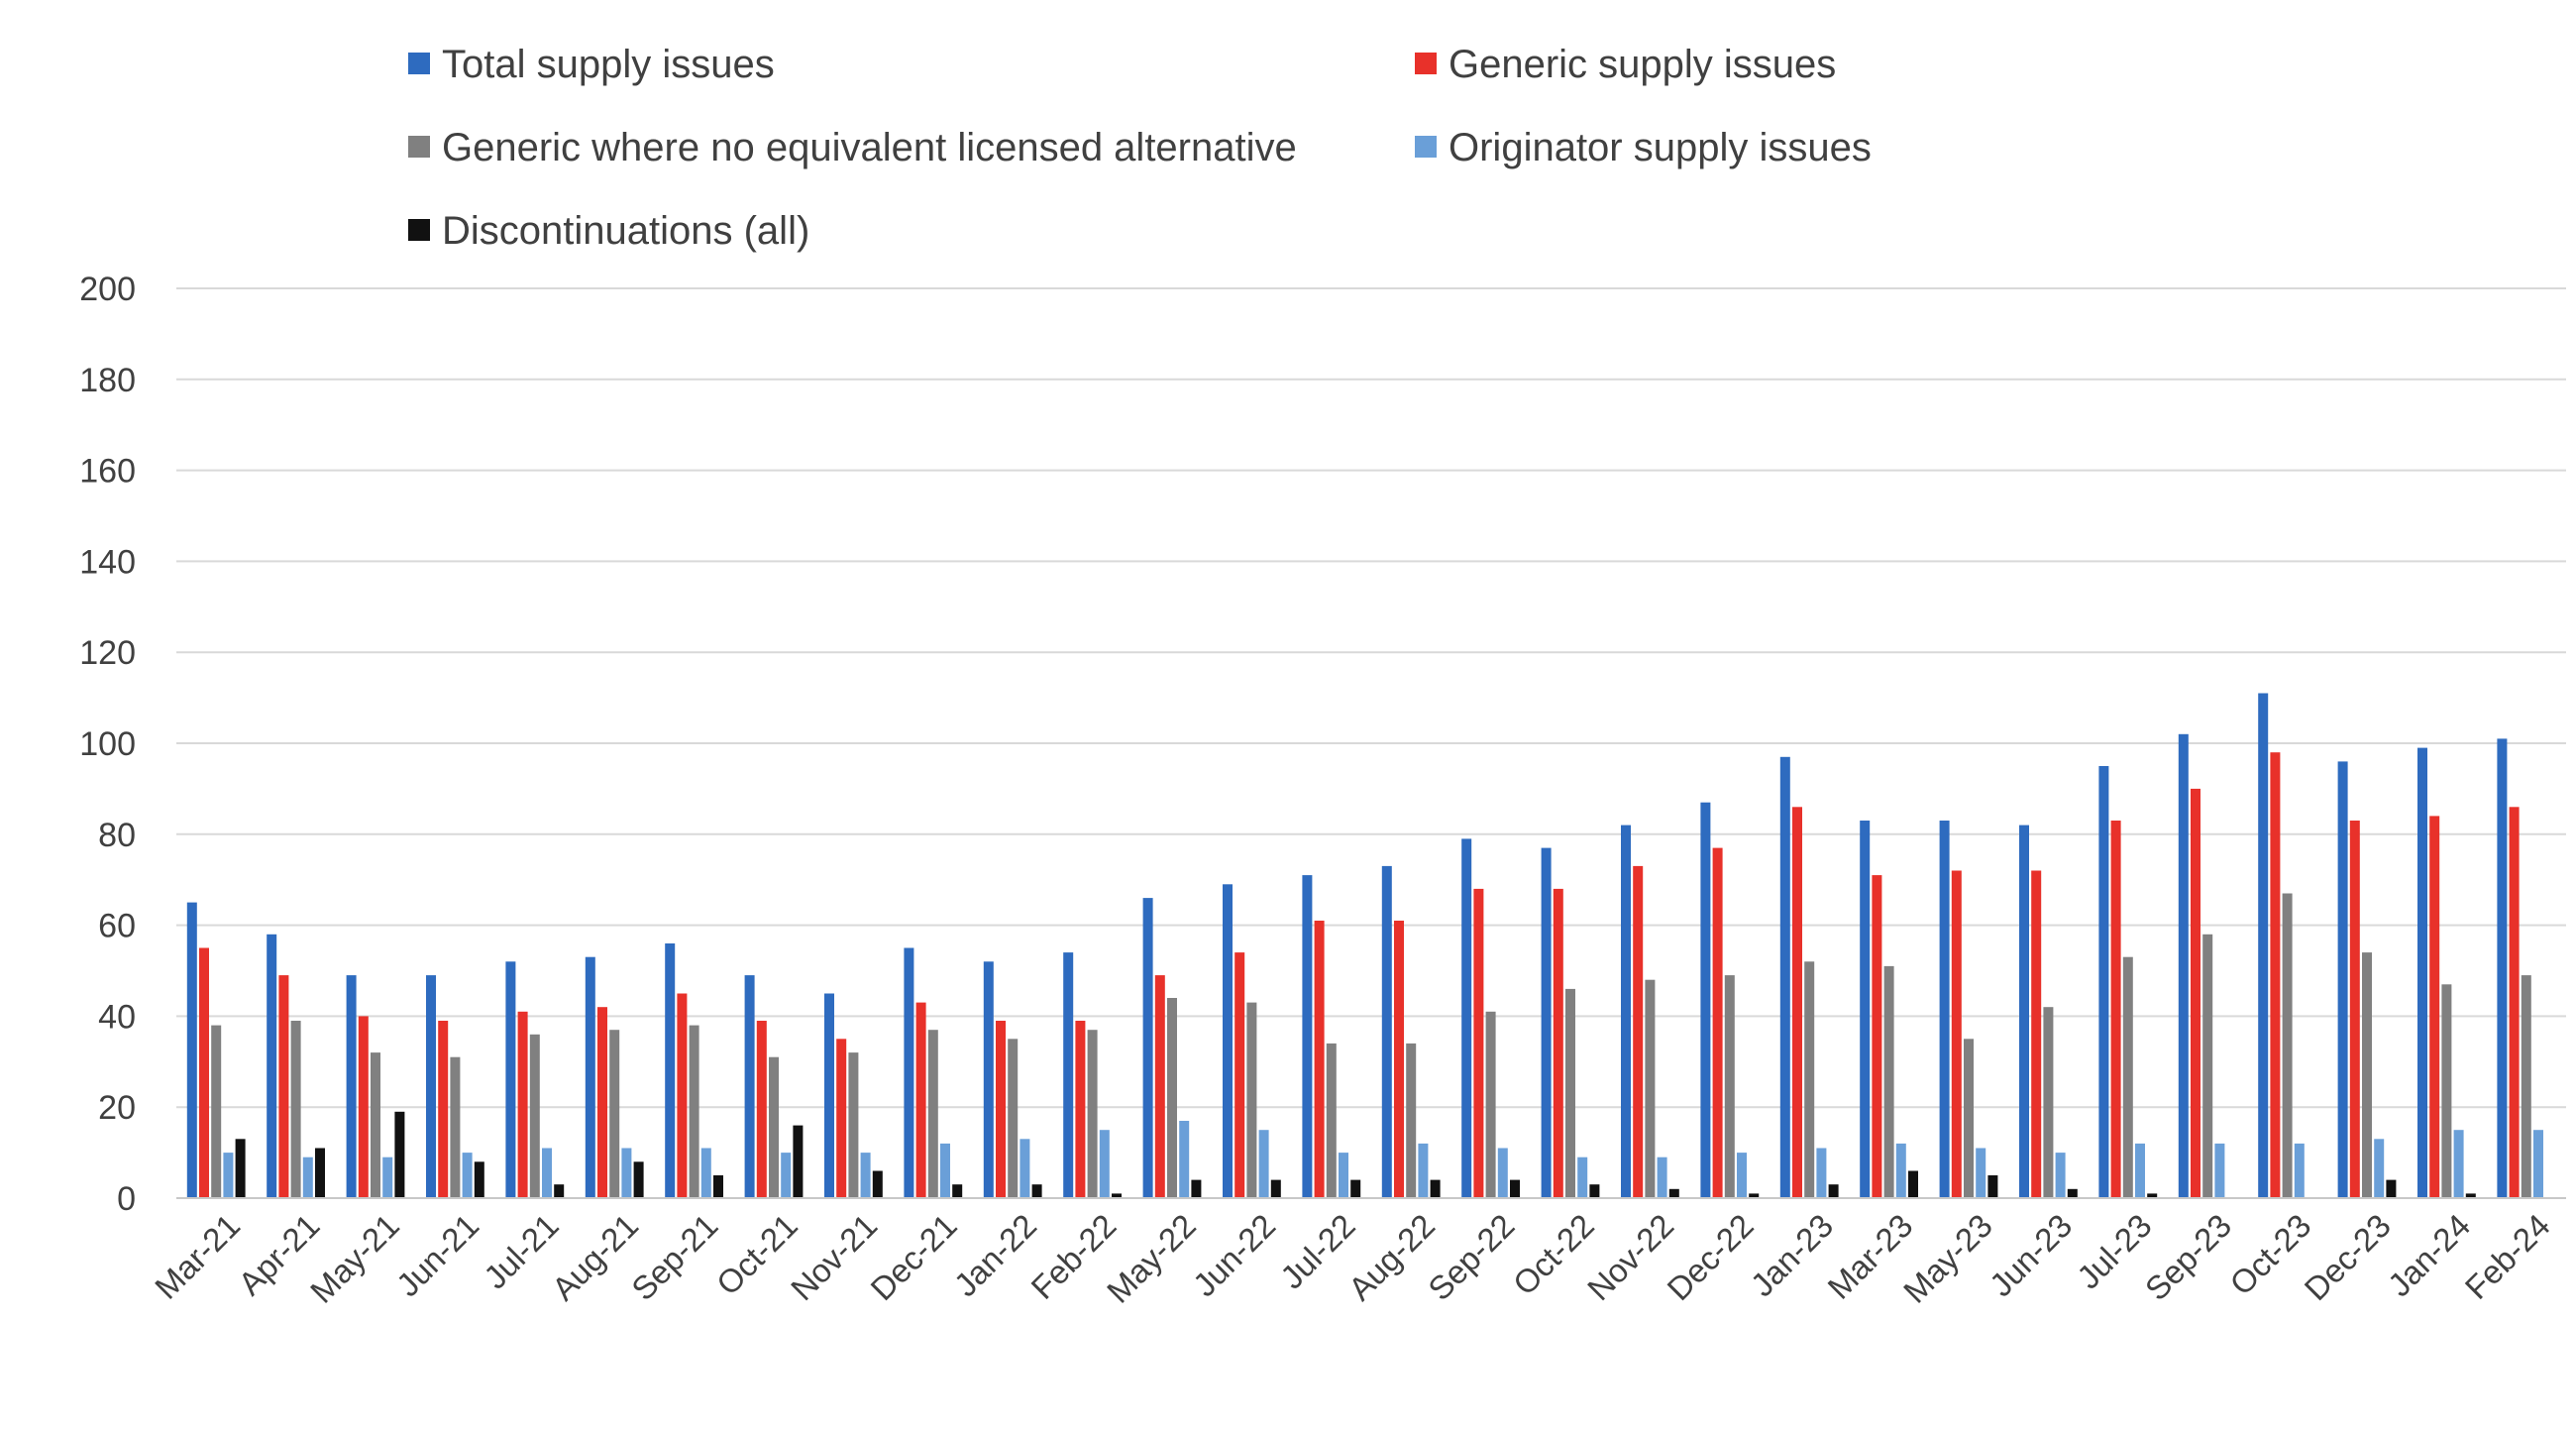 This screenshot has width=2576, height=1433. I want to click on y-tick-label: 80, so click(117, 835).